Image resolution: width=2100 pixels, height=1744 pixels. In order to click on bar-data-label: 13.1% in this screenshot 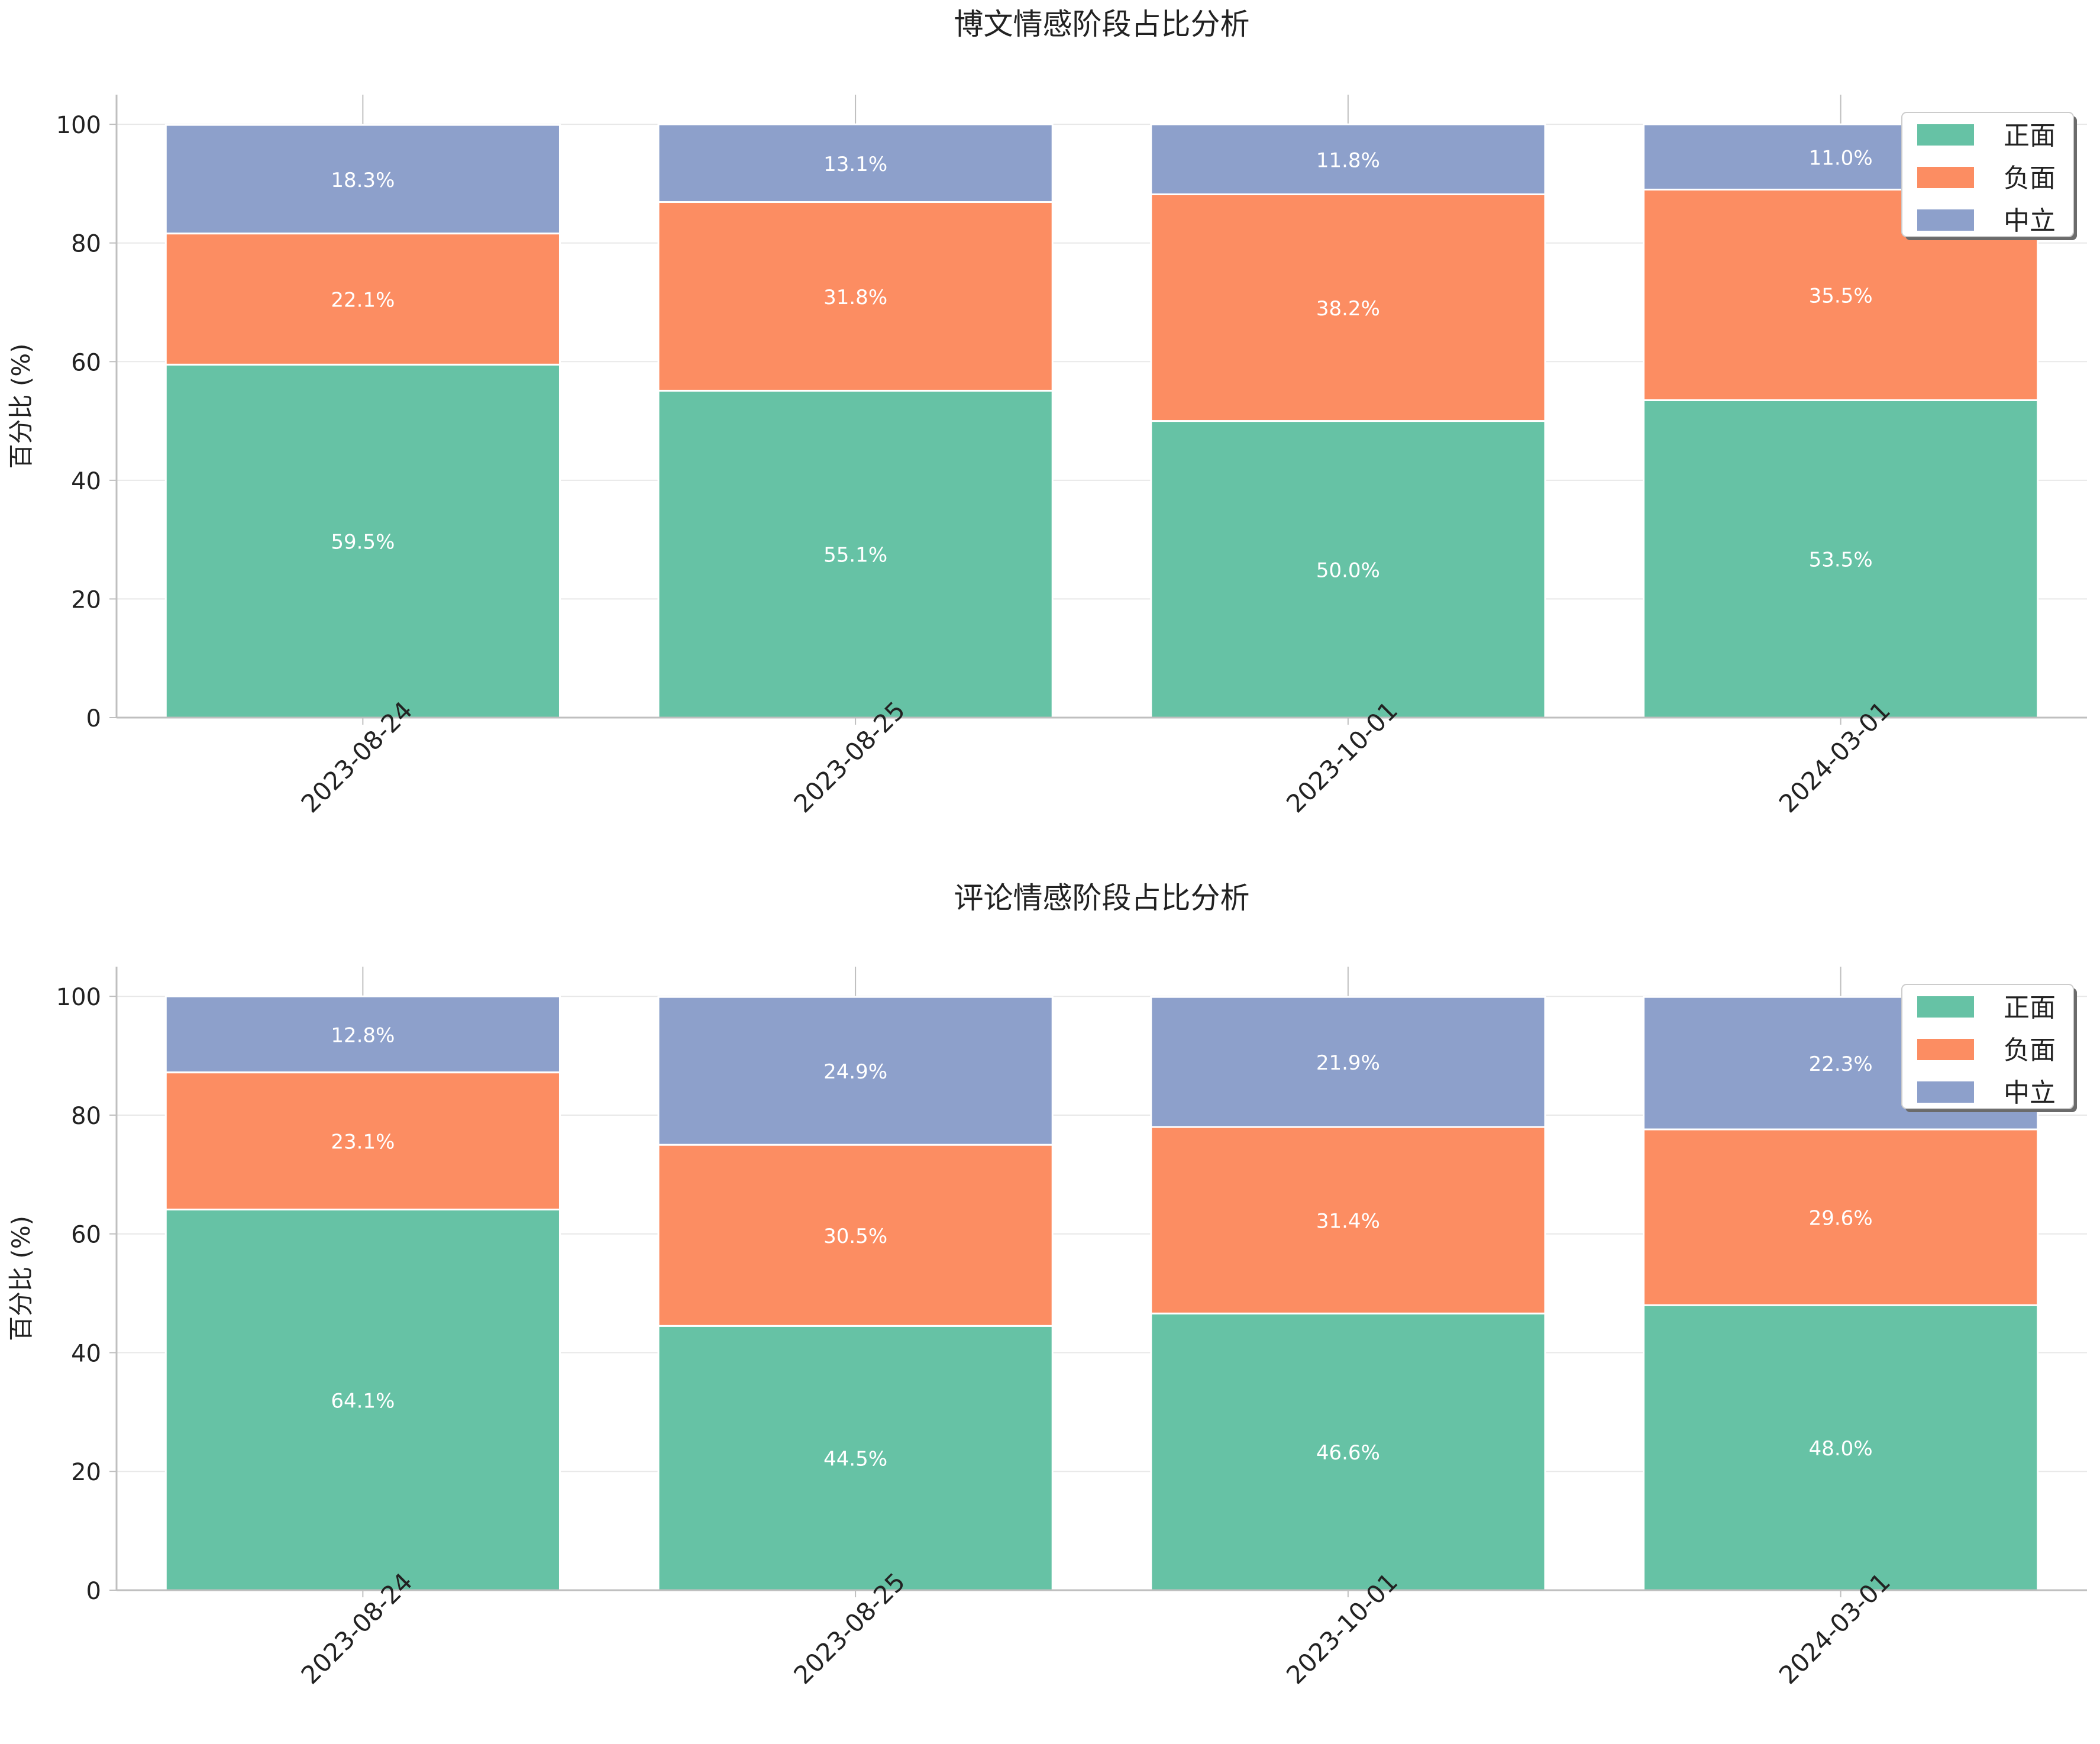, I will do `click(855, 164)`.